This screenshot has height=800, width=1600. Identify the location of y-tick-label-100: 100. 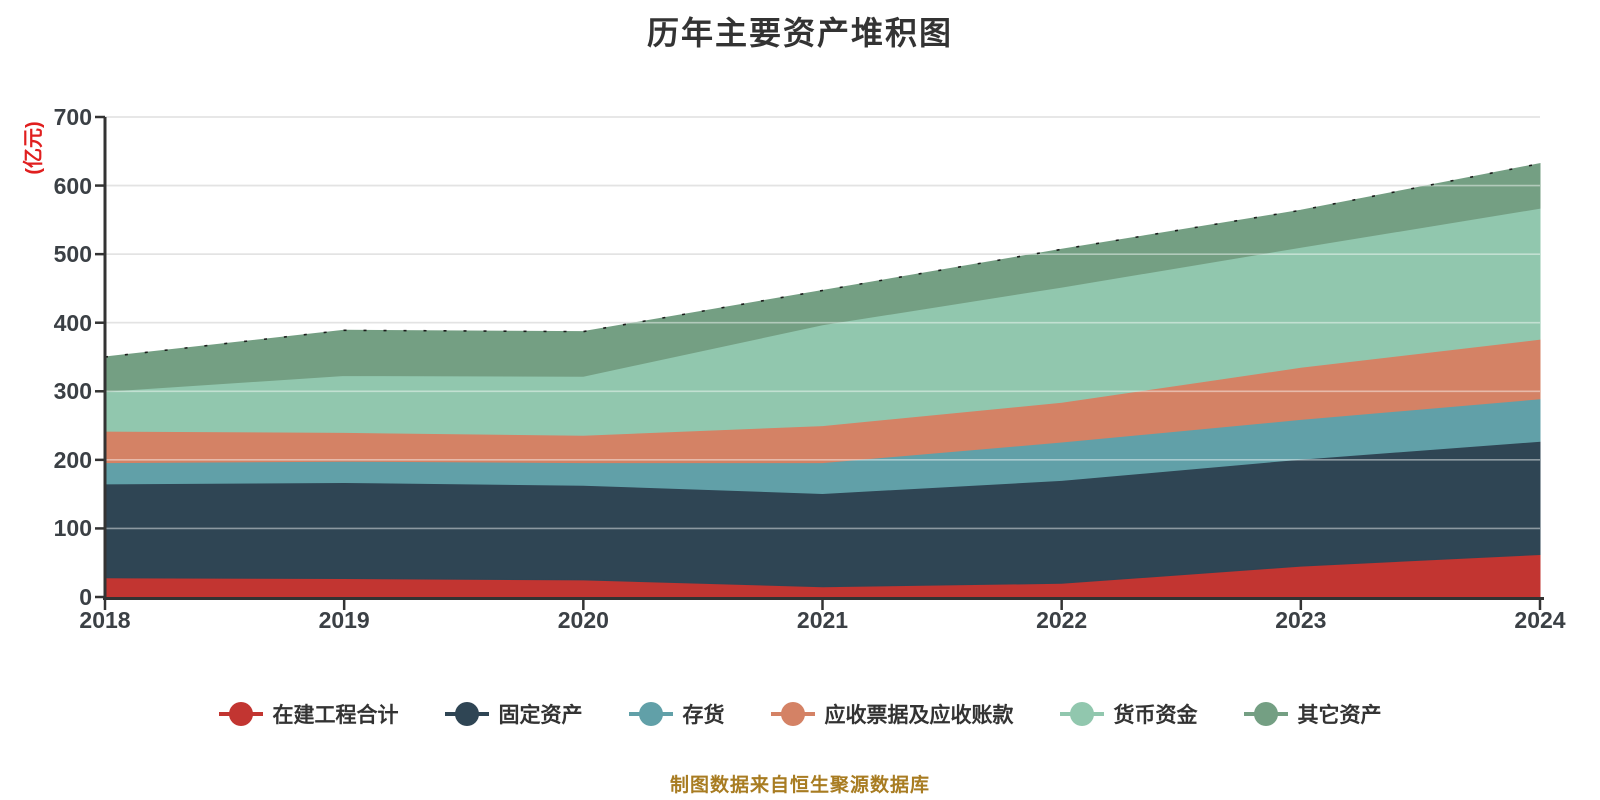
(72, 528).